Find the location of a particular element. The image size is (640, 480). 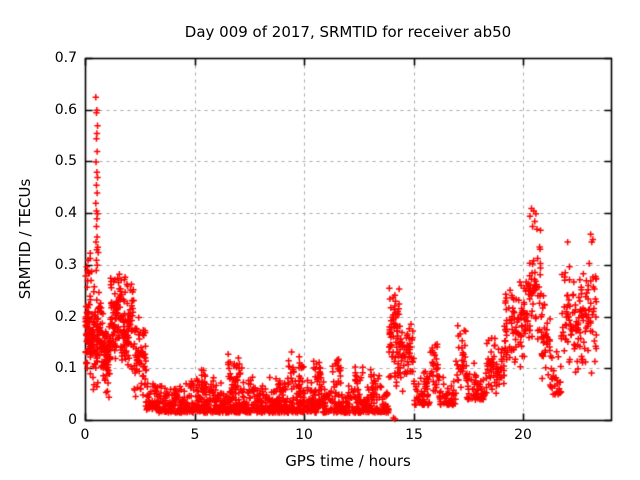

y-axis-title: SRMTID / TECUs is located at coordinates (25, 239).